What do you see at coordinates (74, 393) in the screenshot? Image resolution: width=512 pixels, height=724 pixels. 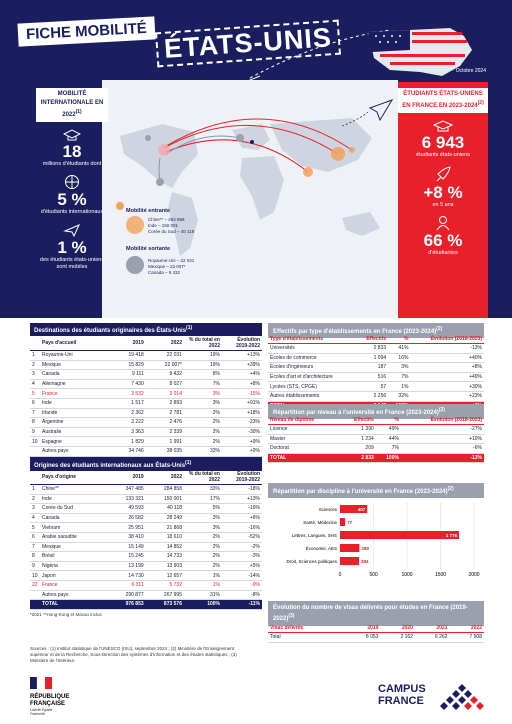 I see `table-cell: France` at bounding box center [74, 393].